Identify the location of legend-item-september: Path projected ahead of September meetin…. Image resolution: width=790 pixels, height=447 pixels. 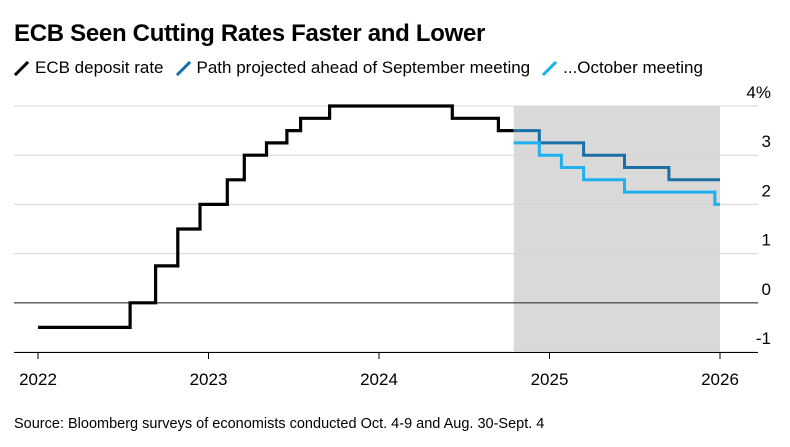
(353, 68).